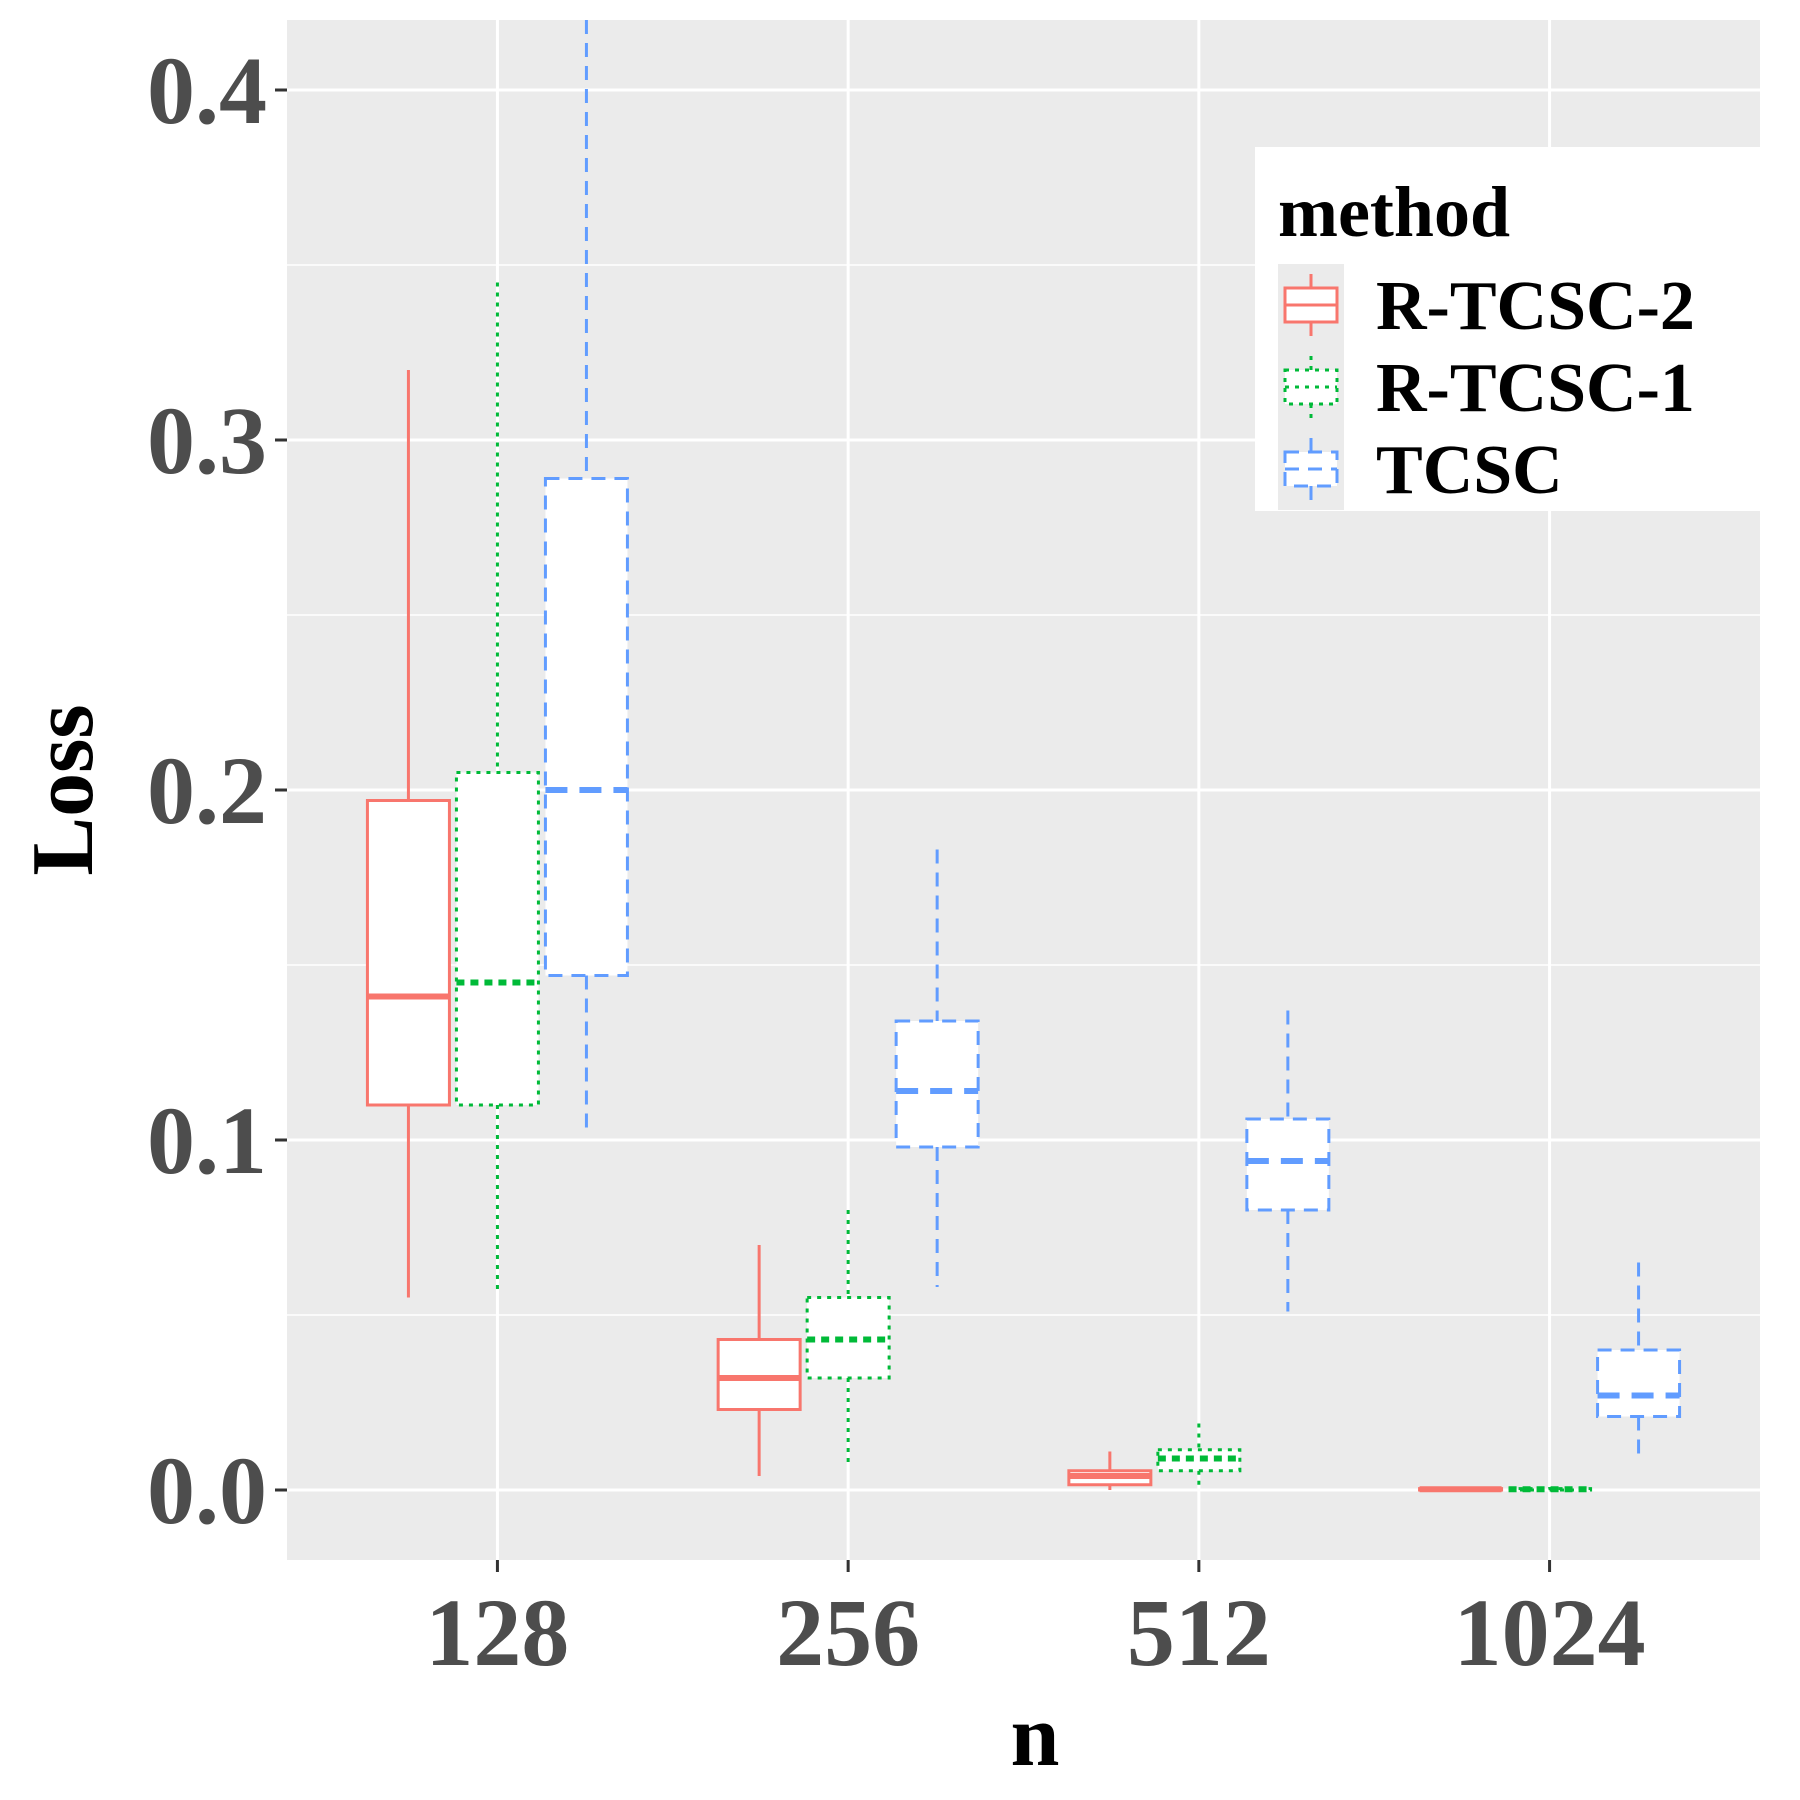 The width and height of the screenshot is (1800, 1800). What do you see at coordinates (207, 1140) in the screenshot?
I see `y-tick-label: 0.1` at bounding box center [207, 1140].